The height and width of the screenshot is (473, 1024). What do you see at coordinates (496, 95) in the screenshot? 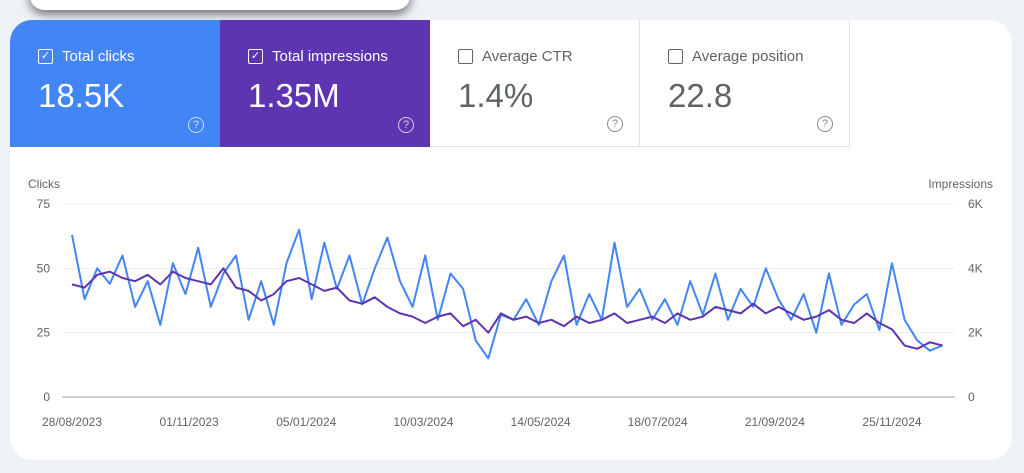
I see `metric-value: 1.4%` at bounding box center [496, 95].